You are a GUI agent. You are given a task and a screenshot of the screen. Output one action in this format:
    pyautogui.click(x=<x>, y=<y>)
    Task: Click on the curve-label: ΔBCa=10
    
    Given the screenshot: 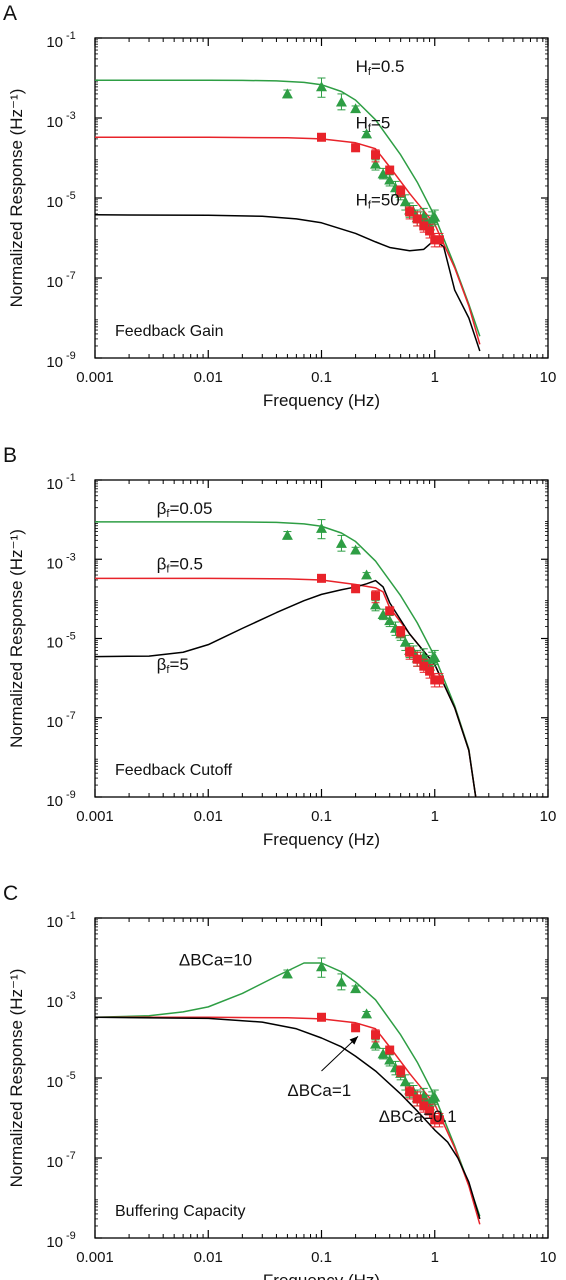 What is the action you would take?
    pyautogui.click(x=215, y=959)
    